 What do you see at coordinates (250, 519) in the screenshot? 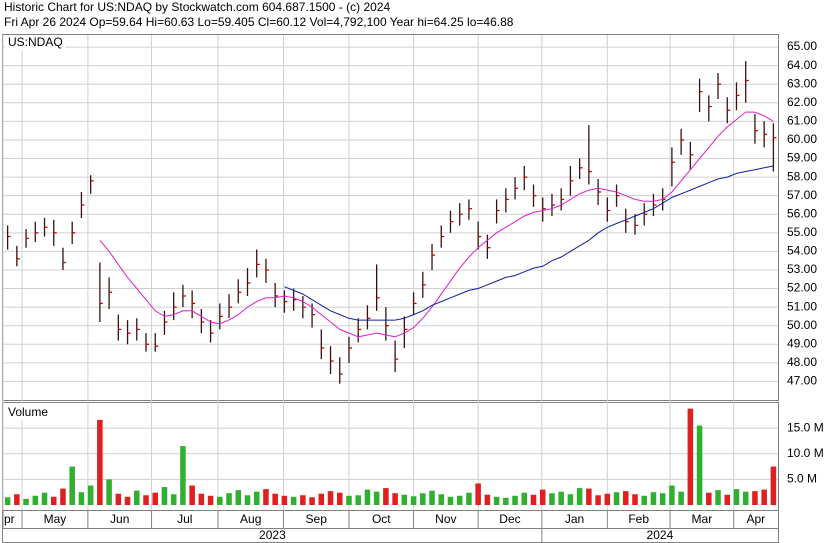
I see `x-tick-label: Aug` at bounding box center [250, 519].